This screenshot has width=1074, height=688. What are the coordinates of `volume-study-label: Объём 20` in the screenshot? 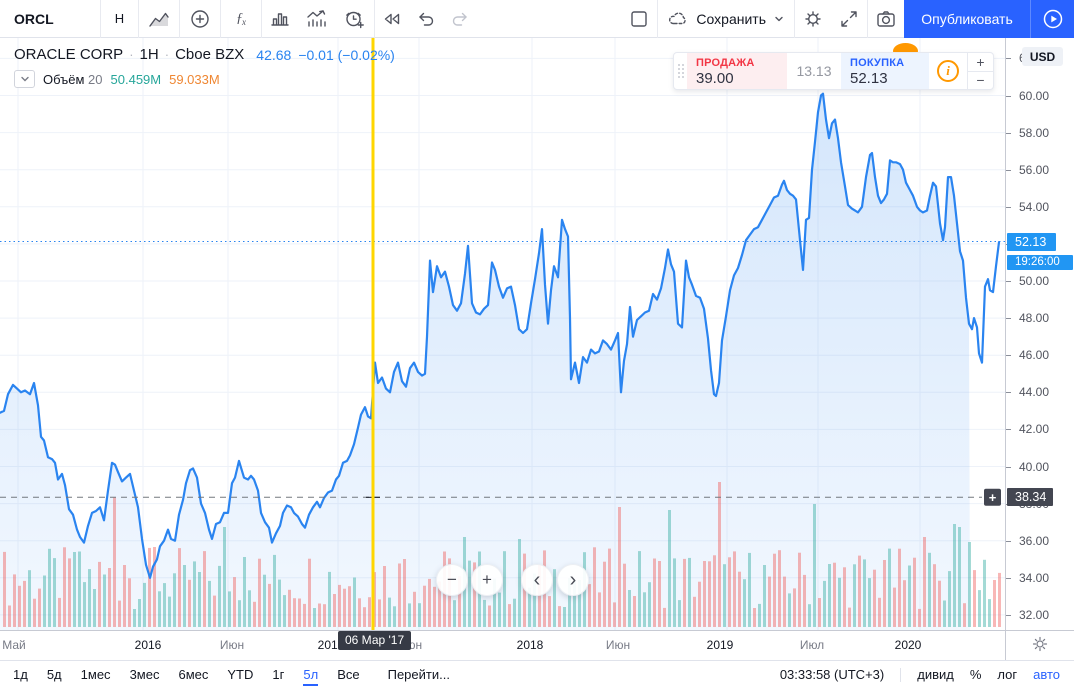 It's located at (73, 79).